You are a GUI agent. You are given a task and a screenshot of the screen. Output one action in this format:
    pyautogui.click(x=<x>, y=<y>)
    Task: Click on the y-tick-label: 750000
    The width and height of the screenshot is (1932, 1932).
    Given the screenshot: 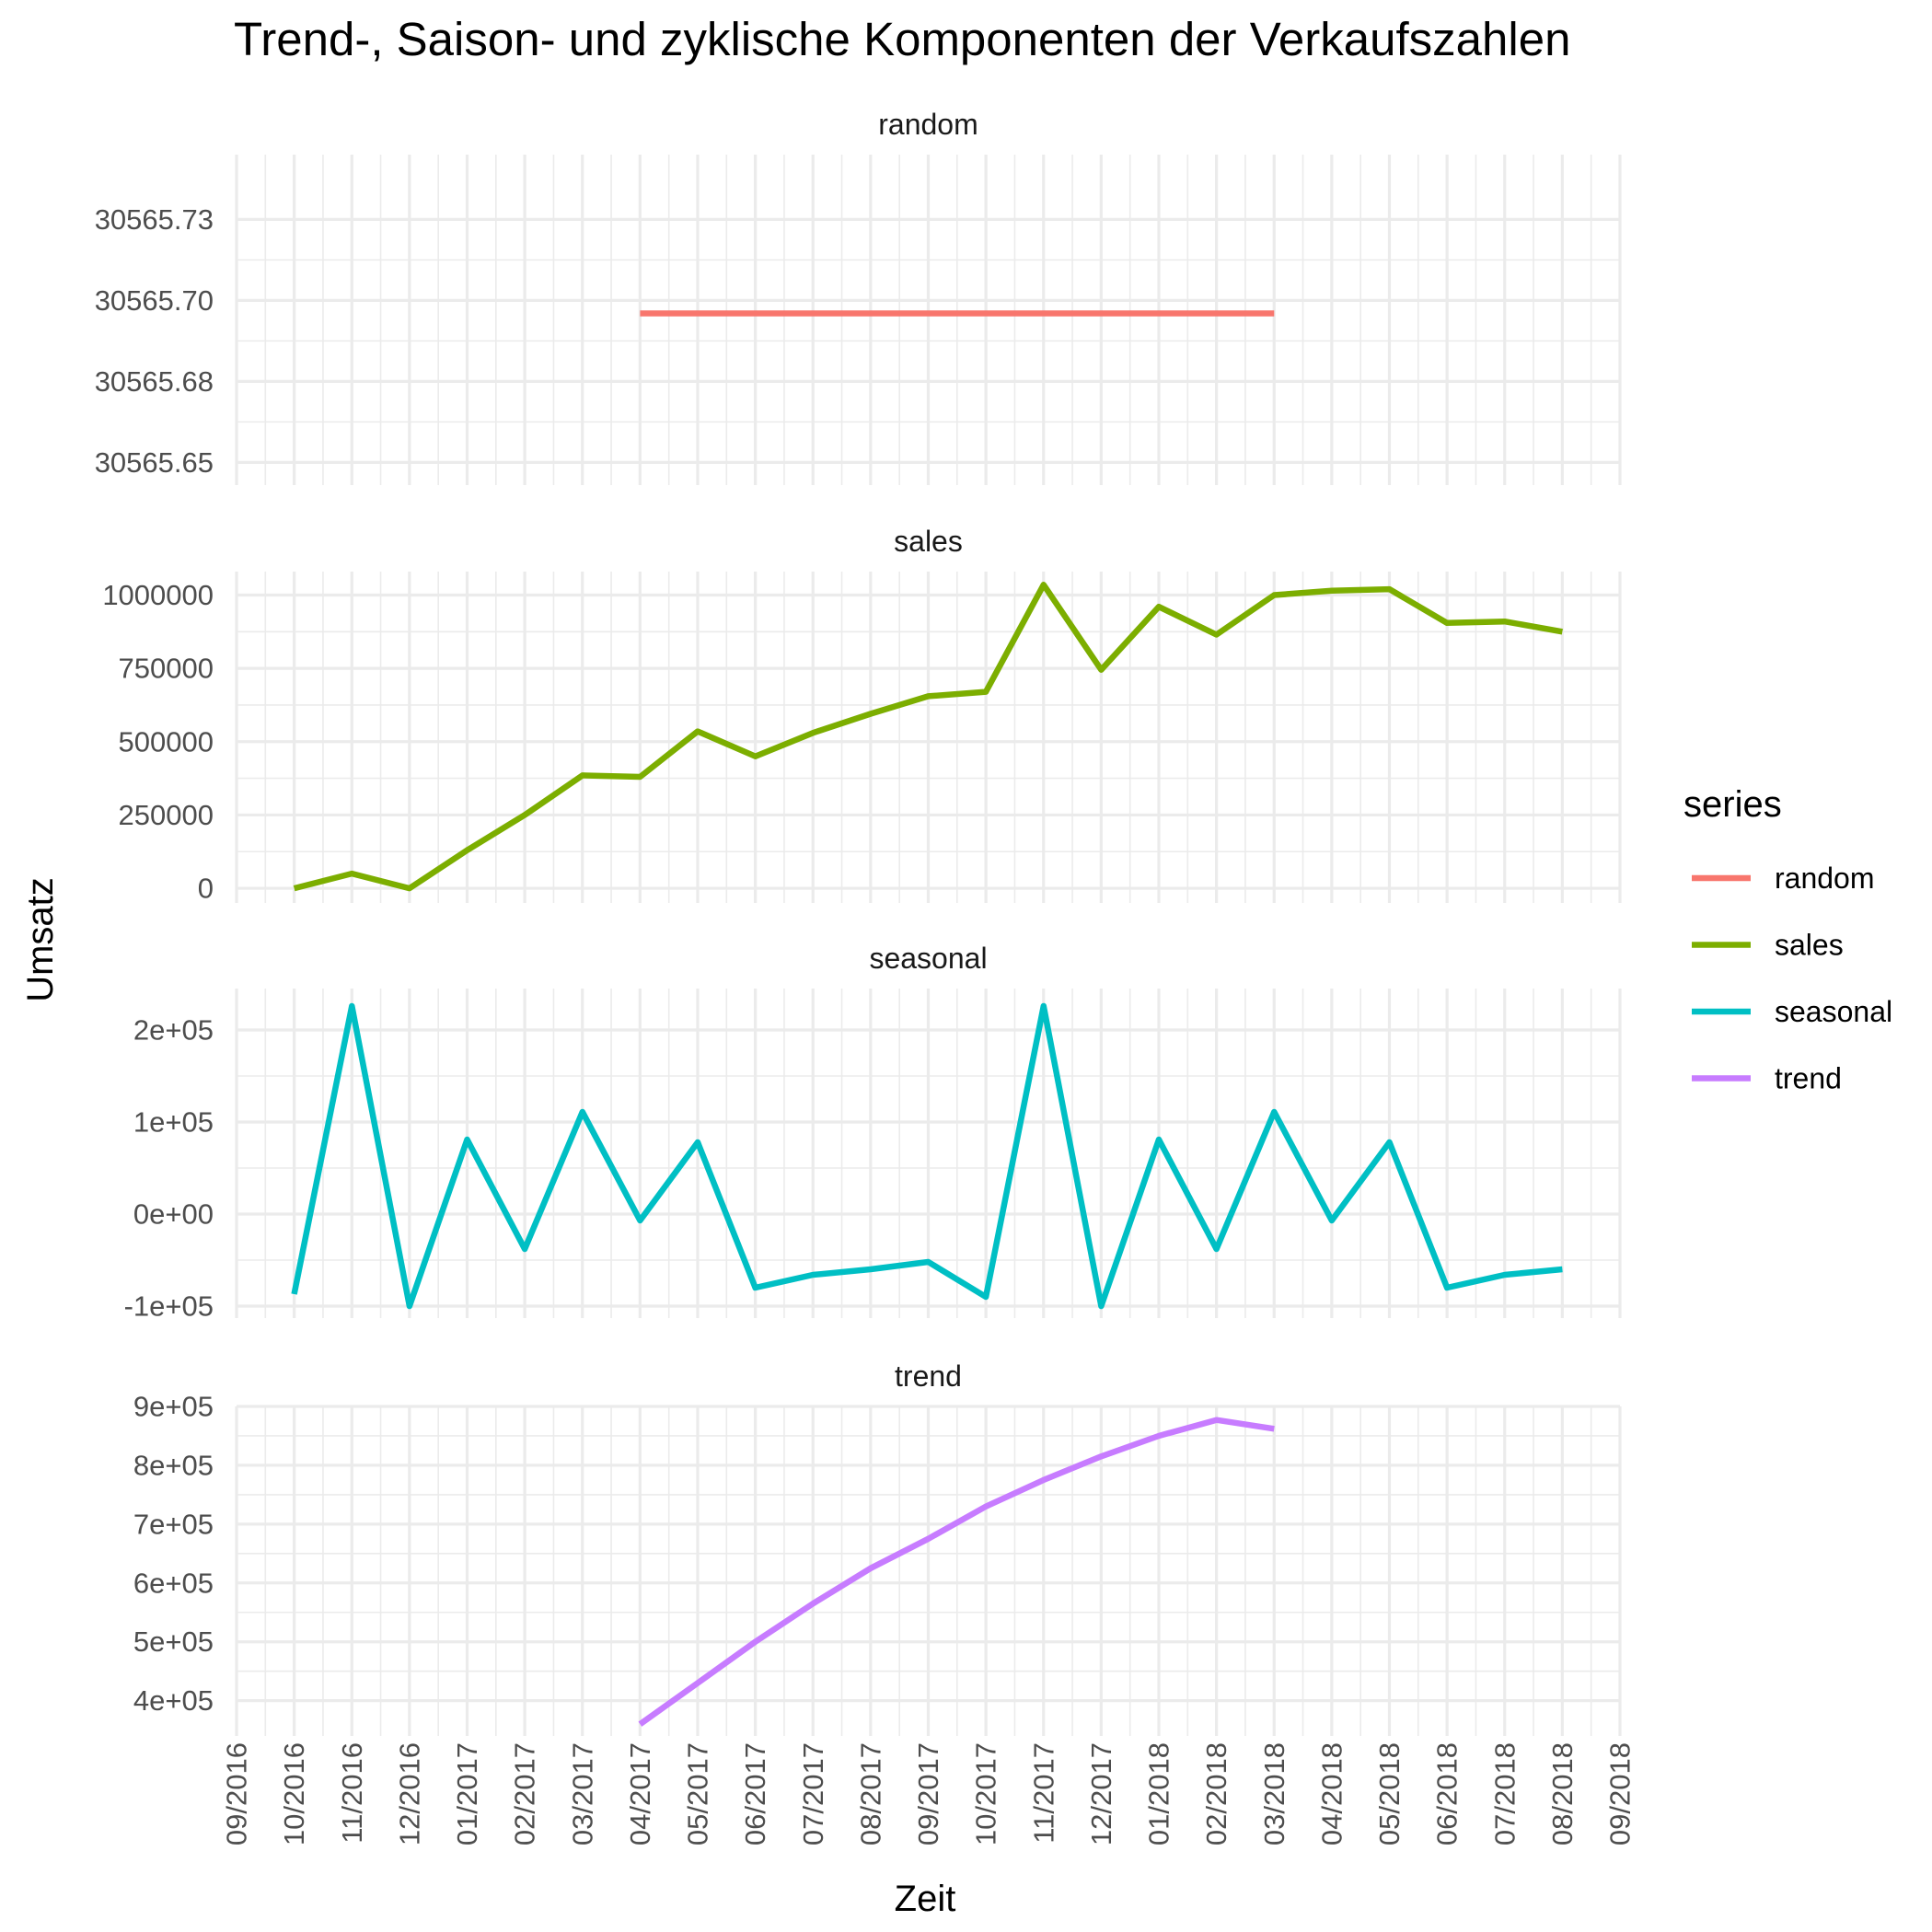 What is the action you would take?
    pyautogui.click(x=167, y=669)
    